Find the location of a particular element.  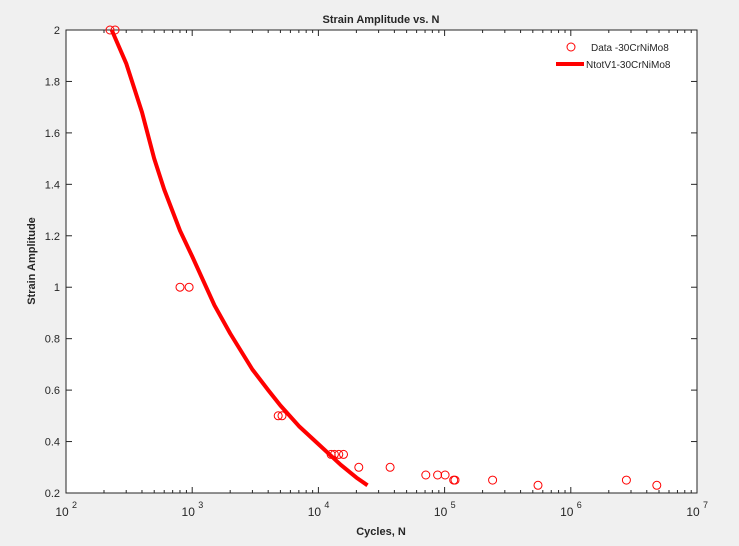

chart-title: Strain Amplitude vs. N is located at coordinates (381, 20).